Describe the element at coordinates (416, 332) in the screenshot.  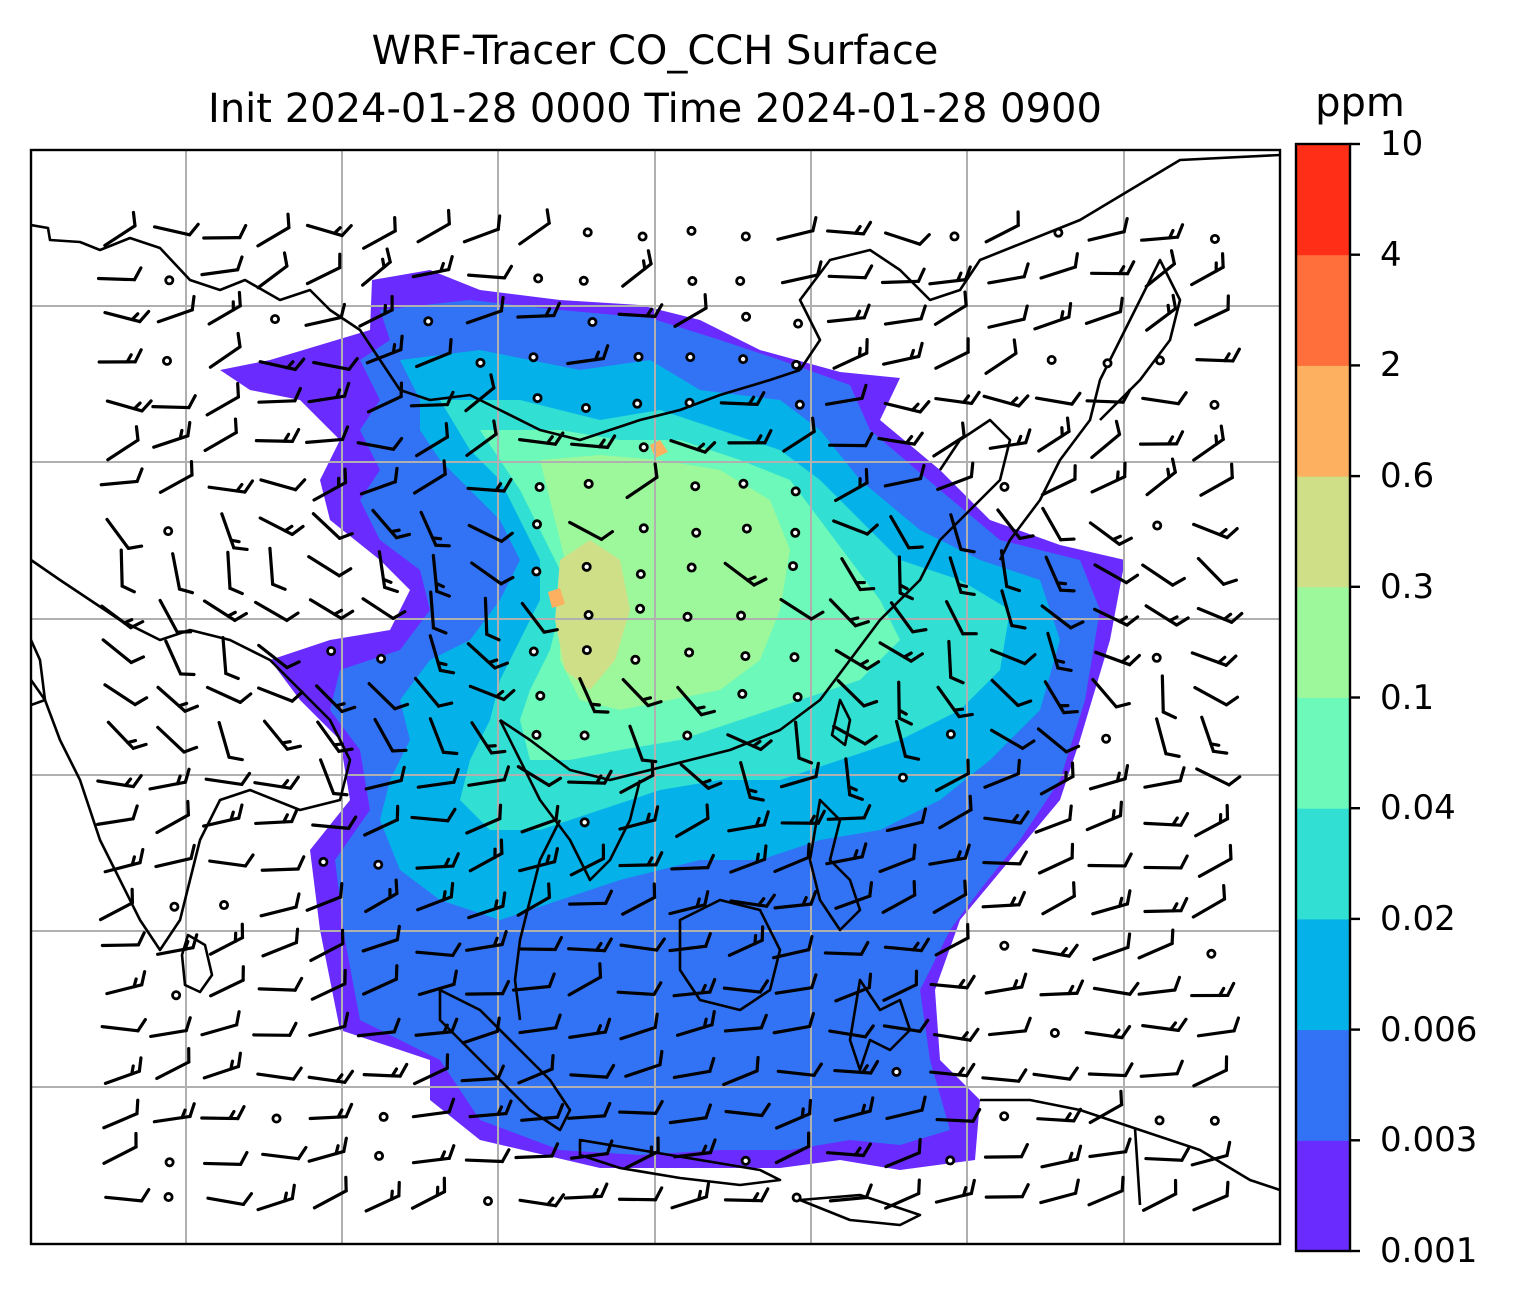
I see `coastline-north-asia` at that location.